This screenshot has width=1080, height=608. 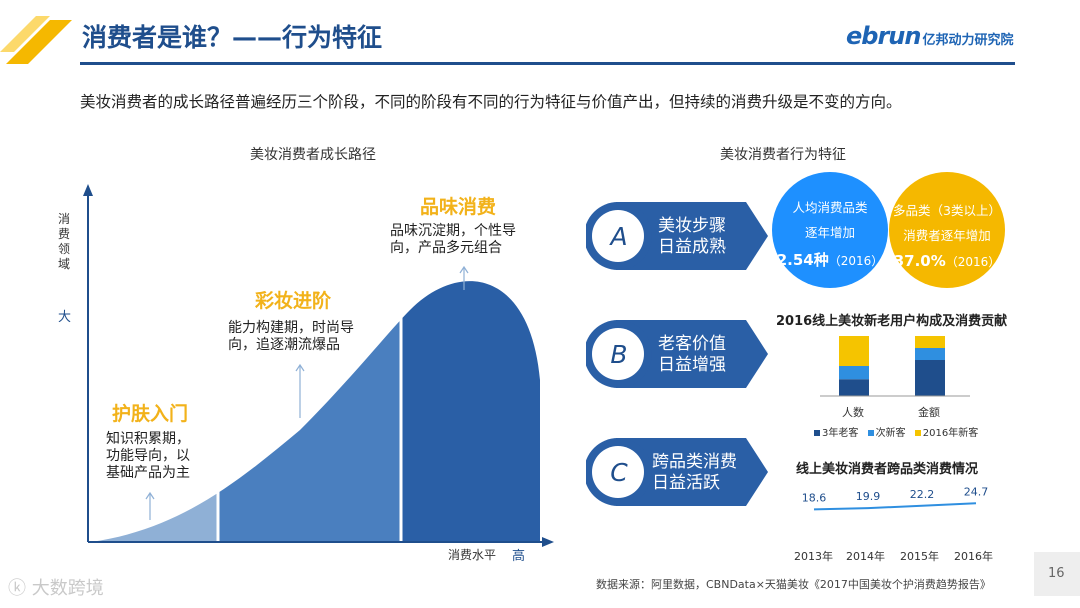 I want to click on page-number-tab, so click(x=1057, y=574).